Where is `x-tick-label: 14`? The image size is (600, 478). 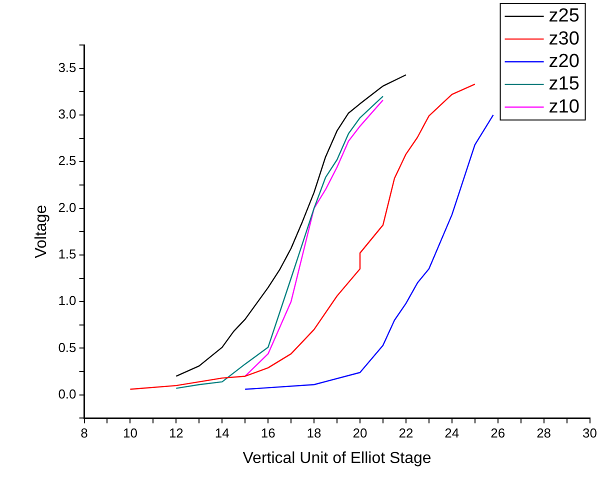 x-tick-label: 14 is located at coordinates (222, 433).